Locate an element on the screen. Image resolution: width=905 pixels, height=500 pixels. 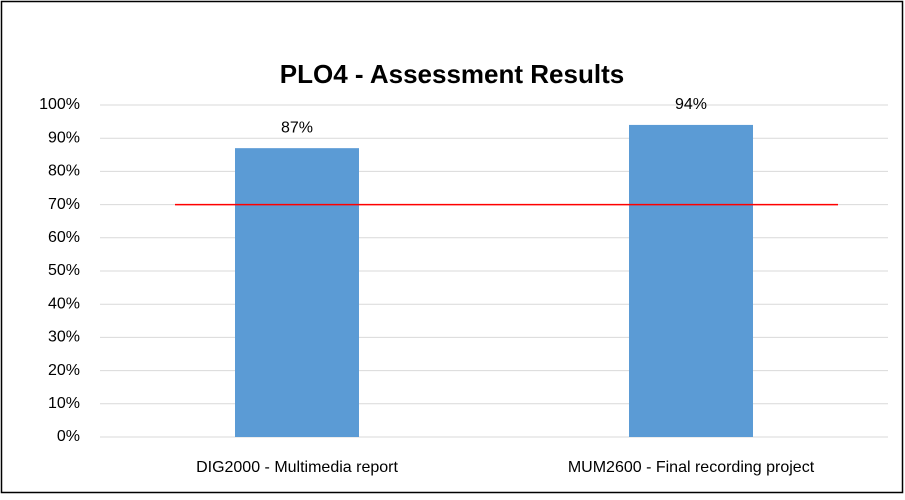
y-tick-label: 100% is located at coordinates (59, 104).